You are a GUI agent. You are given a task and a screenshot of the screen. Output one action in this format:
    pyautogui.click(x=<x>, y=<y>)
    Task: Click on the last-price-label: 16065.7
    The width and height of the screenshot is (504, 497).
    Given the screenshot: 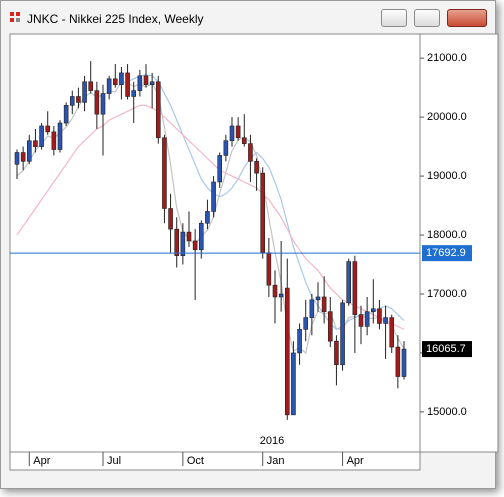 What is the action you would take?
    pyautogui.click(x=446, y=349)
    